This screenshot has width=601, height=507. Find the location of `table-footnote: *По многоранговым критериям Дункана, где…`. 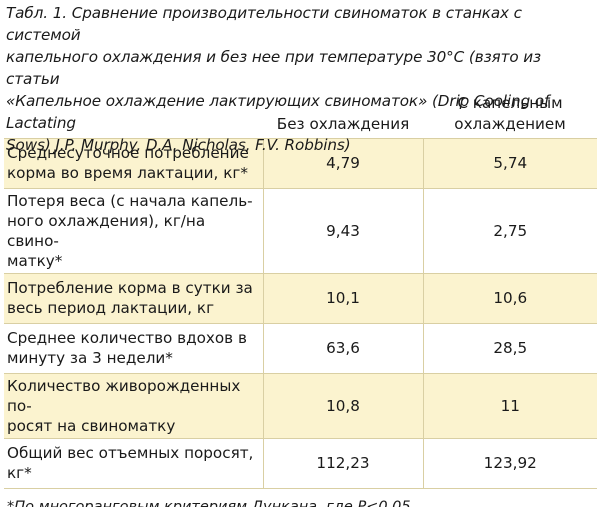

table-footnote: *По многоранговым критериям Дункана, где… is located at coordinates (209, 502).